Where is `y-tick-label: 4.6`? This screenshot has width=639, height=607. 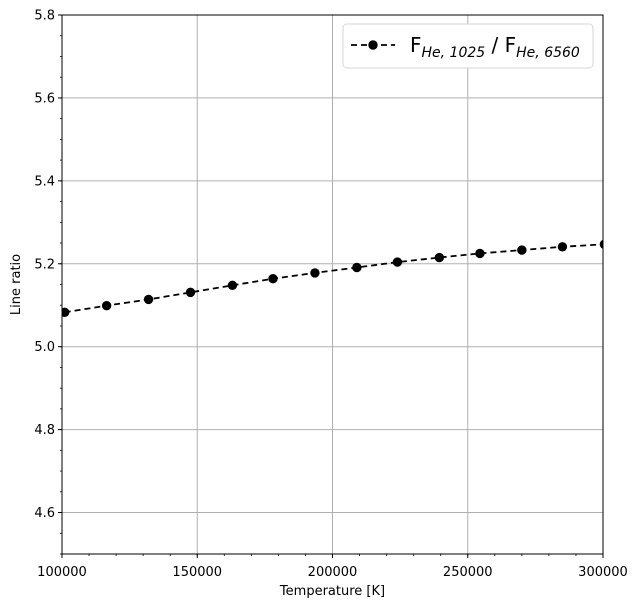 y-tick-label: 4.6 is located at coordinates (44, 513).